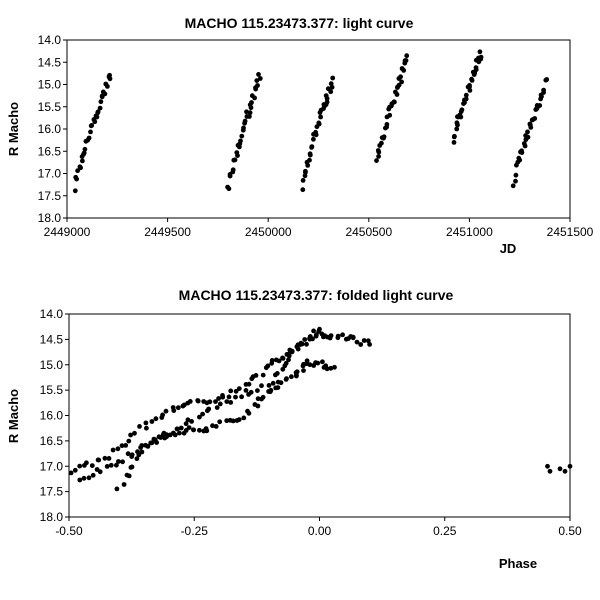 The width and height of the screenshot is (600, 600). Describe the element at coordinates (69, 531) in the screenshot. I see `folded-light-curve-x-tick-label: -0.50` at that location.